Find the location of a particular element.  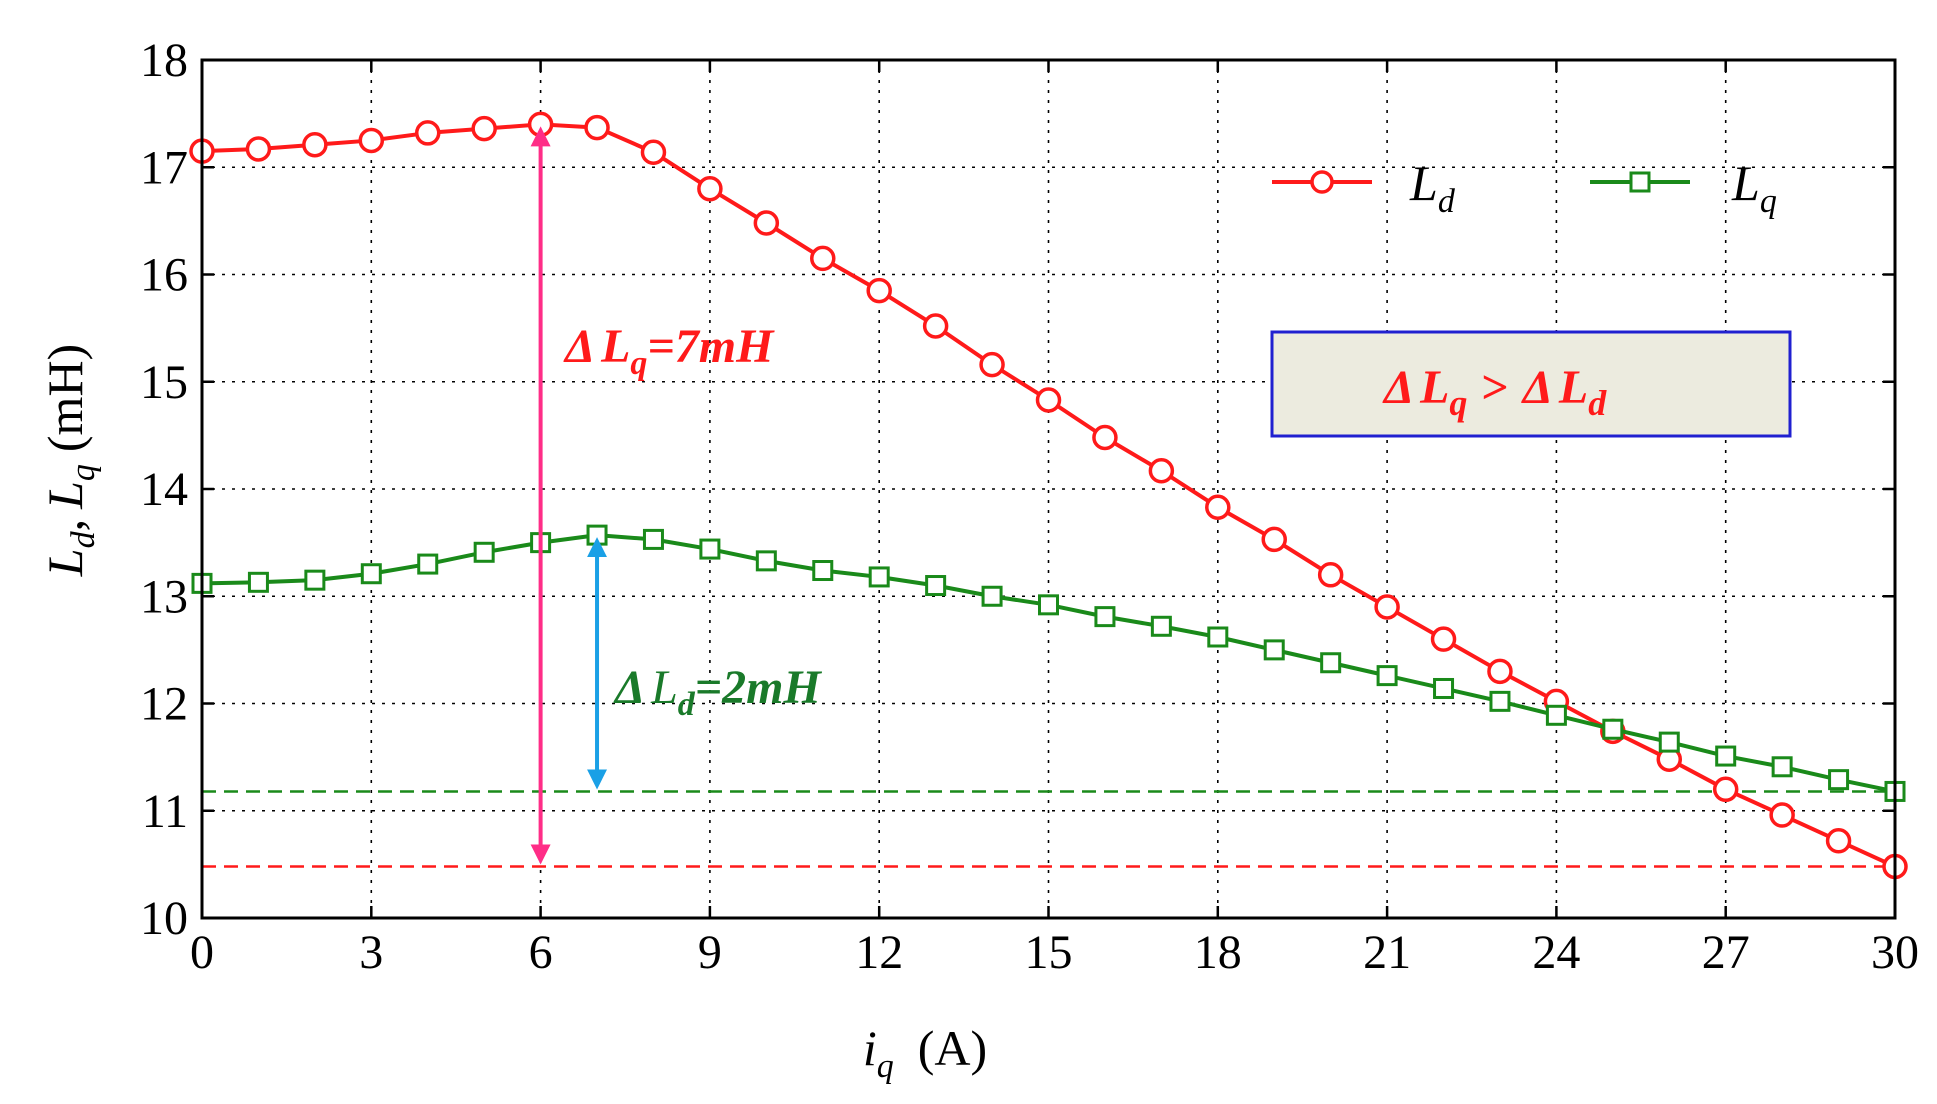

x-tick-label: 12 is located at coordinates (879, 952).